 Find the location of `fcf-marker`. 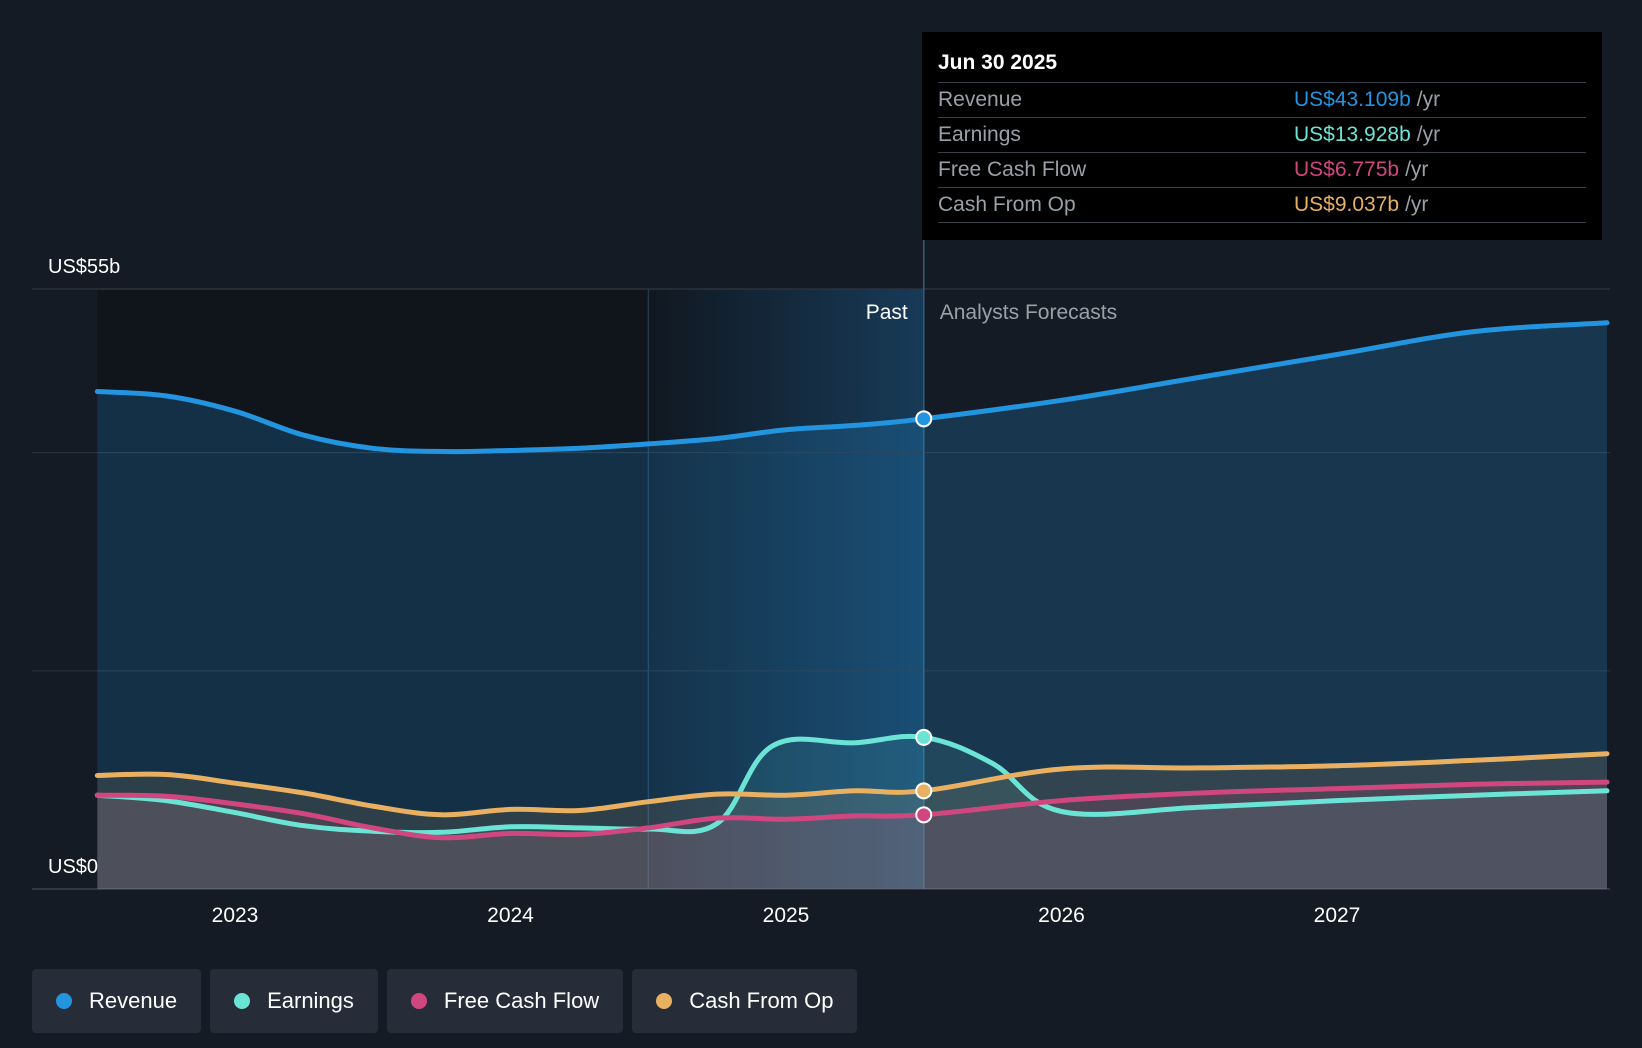

fcf-marker is located at coordinates (924, 815).